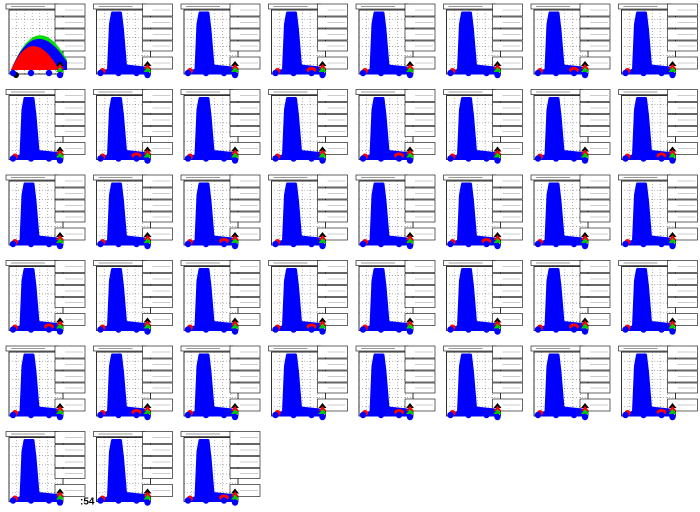  Describe the element at coordinates (34, 57) in the screenshot. I see `hump-red` at that location.